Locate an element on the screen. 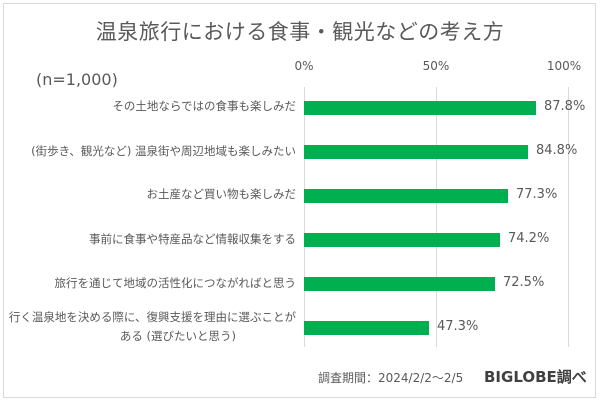  survey-period: 調査期間：2024/2/2〜2/5 is located at coordinates (391, 378).